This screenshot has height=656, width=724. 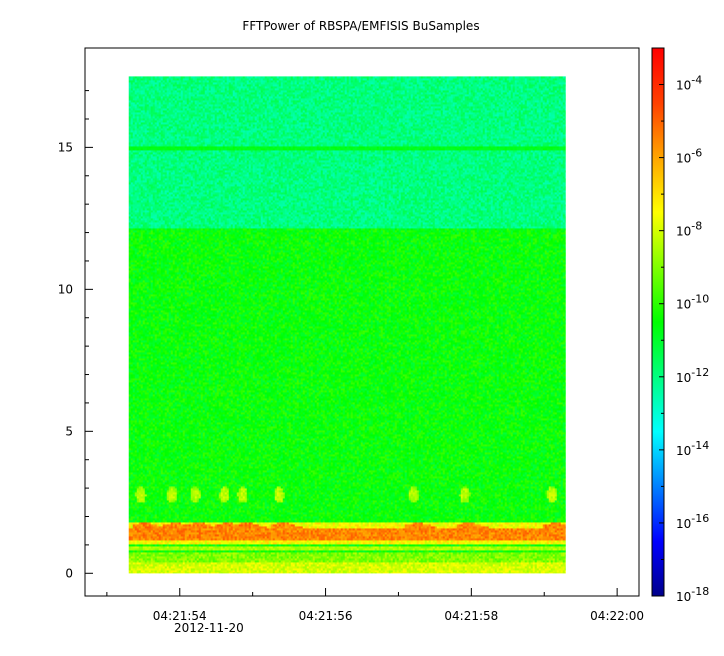 I want to click on x-tick-label: 04:21:56, so click(x=326, y=616).